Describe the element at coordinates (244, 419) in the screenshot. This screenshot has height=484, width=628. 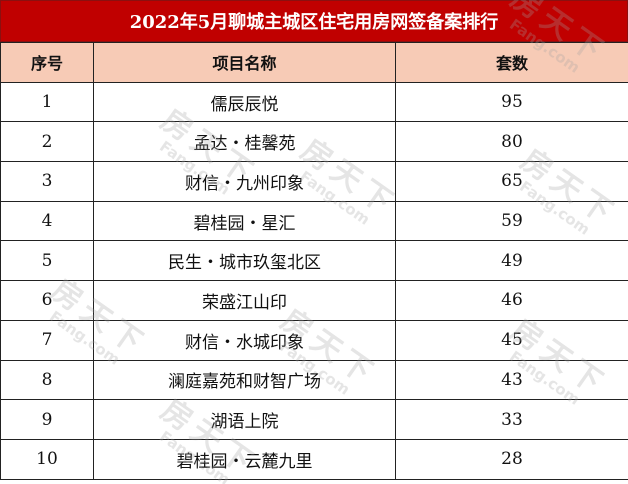
I see `project-name-cell: 湖语上院` at that location.